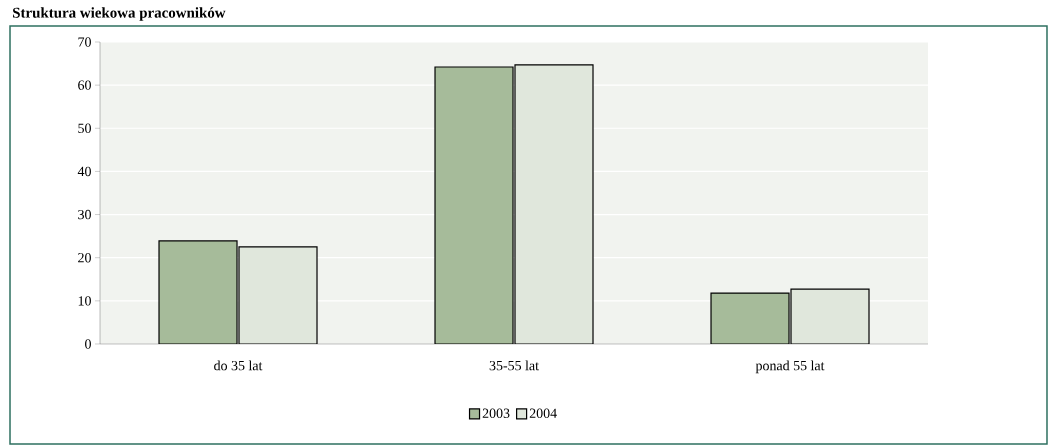 The image size is (1049, 446). Describe the element at coordinates (84, 128) in the screenshot. I see `y-tick-label: 50` at that location.